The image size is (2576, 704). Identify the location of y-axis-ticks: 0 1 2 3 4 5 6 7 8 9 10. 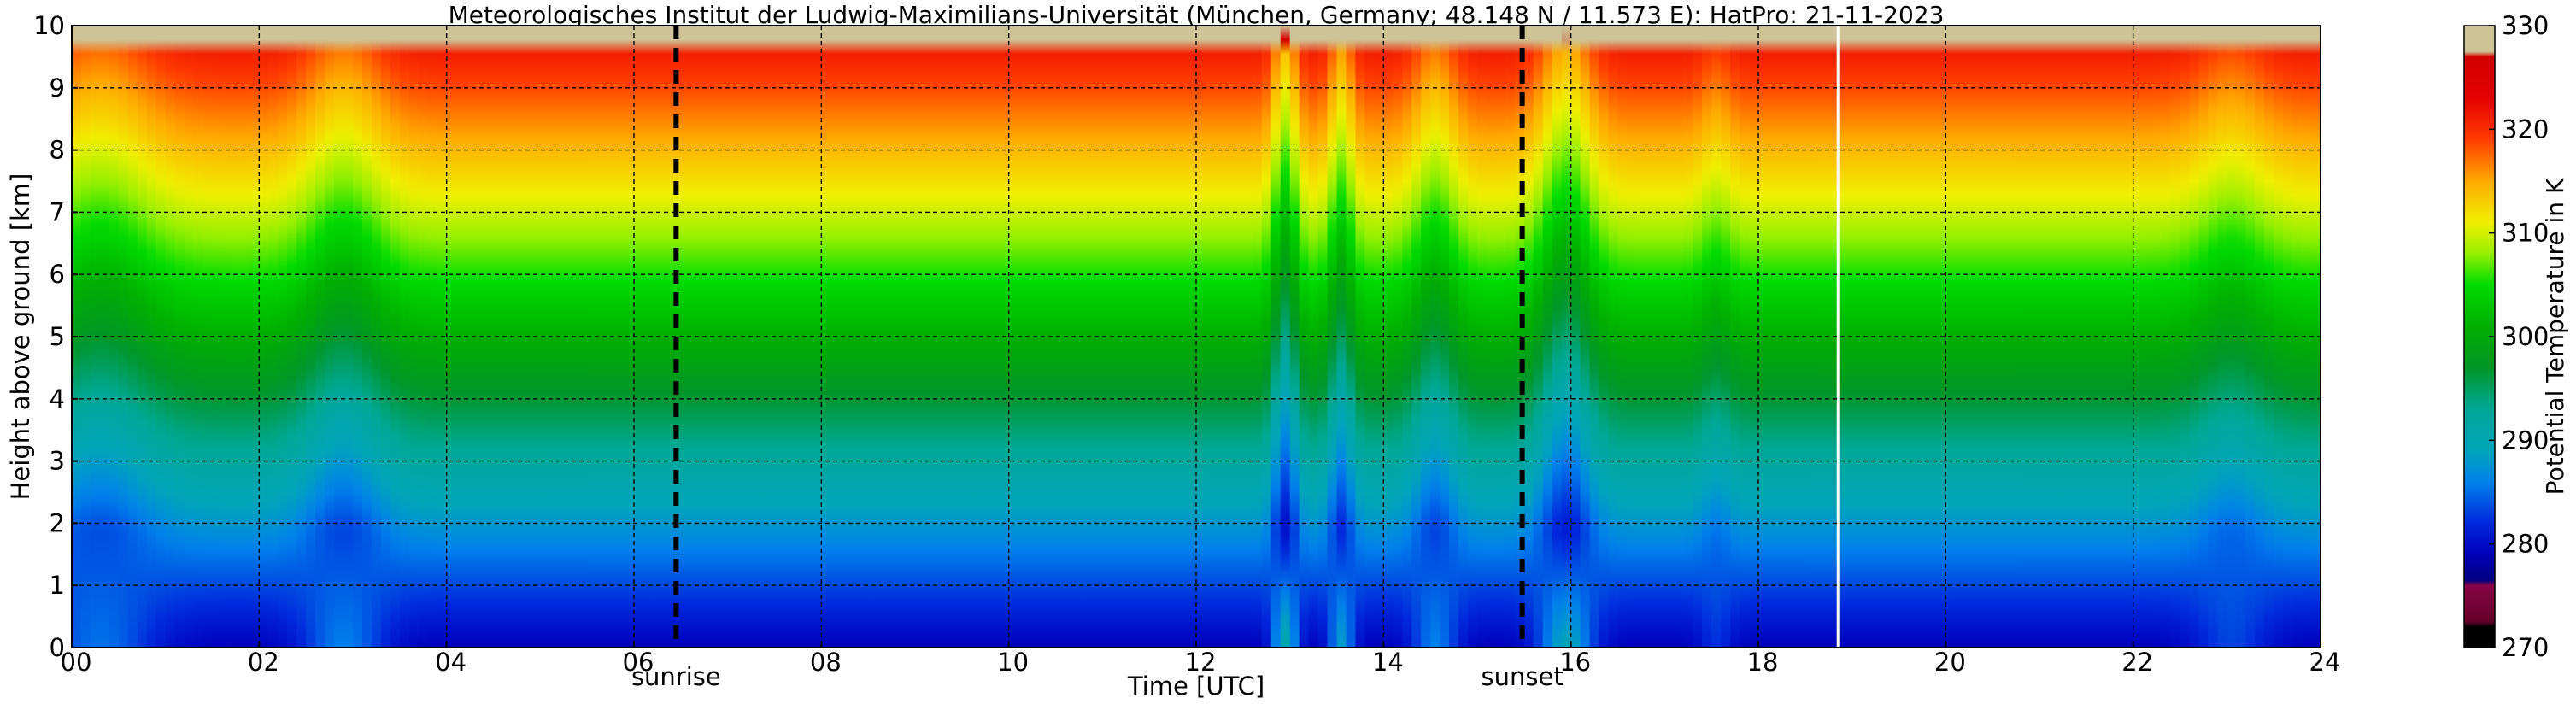
(55, 336).